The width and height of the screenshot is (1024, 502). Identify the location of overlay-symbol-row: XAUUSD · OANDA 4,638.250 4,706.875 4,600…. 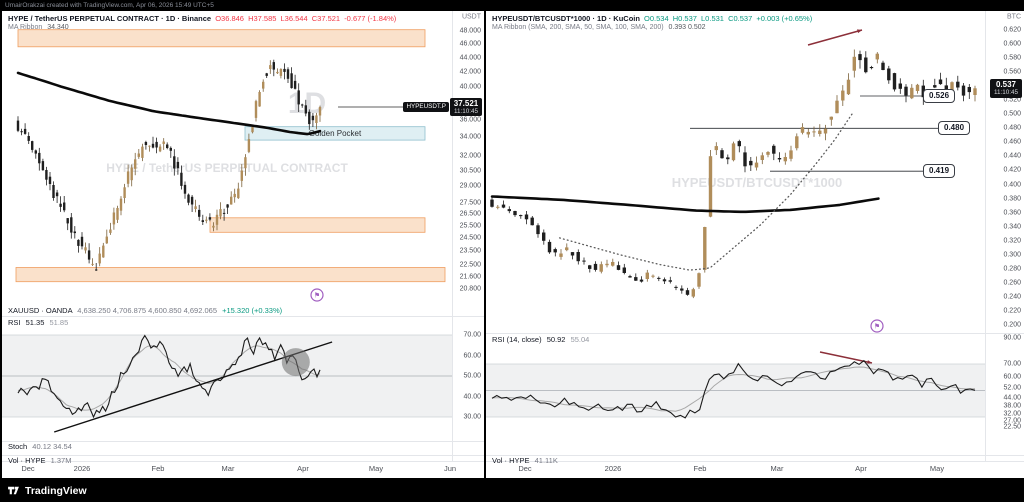
(145, 310).